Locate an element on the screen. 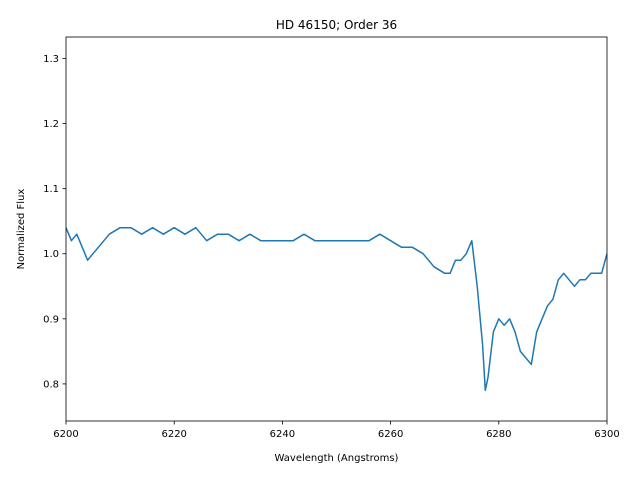 The height and width of the screenshot is (480, 640). y-tick-label: 0.8 is located at coordinates (51, 384).